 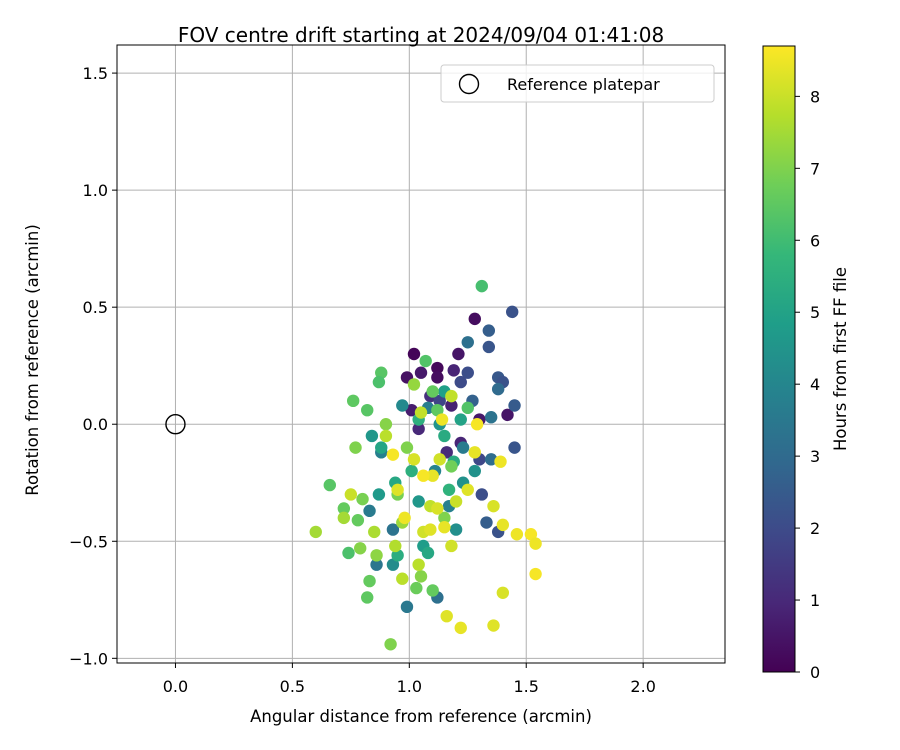 I want to click on y-tick-label: 1.0, so click(x=95, y=190).